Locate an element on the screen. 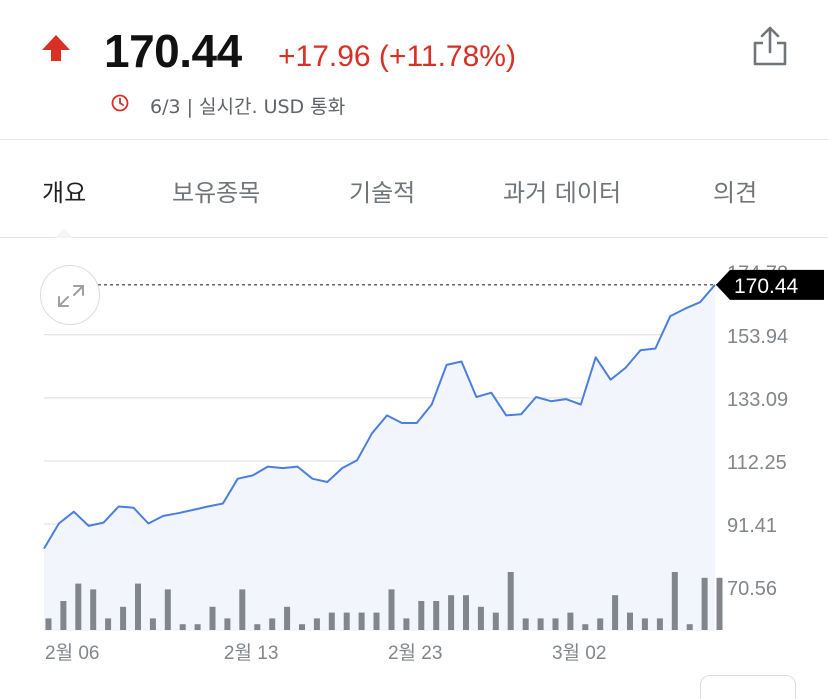  y-tick-label: 112.25 is located at coordinates (757, 463).